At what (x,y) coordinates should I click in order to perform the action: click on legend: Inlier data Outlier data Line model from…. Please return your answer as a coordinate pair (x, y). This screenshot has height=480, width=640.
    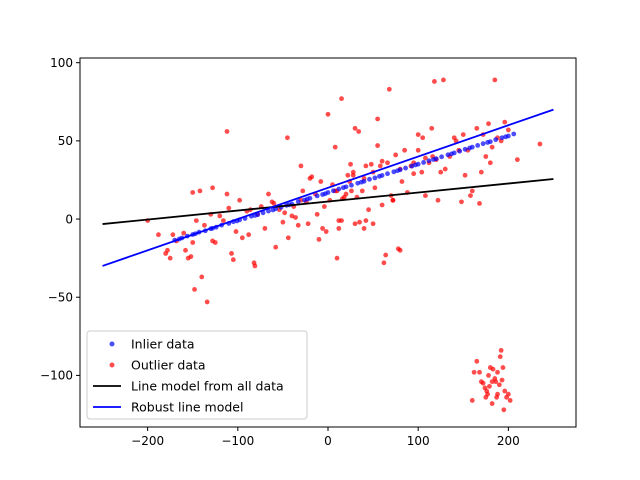
    Looking at the image, I should click on (197, 375).